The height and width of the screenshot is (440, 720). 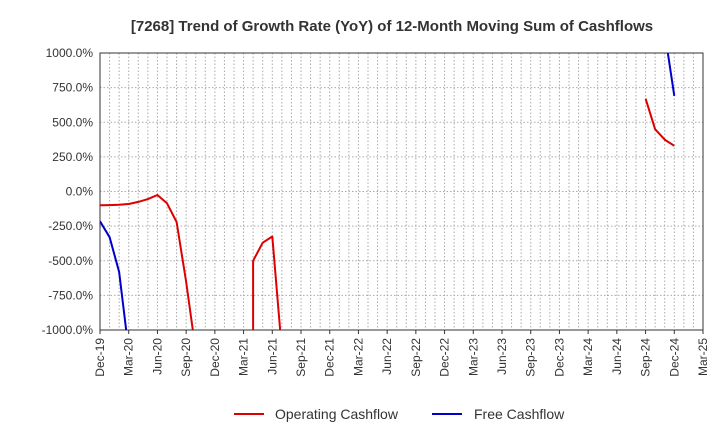 What do you see at coordinates (387, 356) in the screenshot?
I see `x-tick-label: Jun-22` at bounding box center [387, 356].